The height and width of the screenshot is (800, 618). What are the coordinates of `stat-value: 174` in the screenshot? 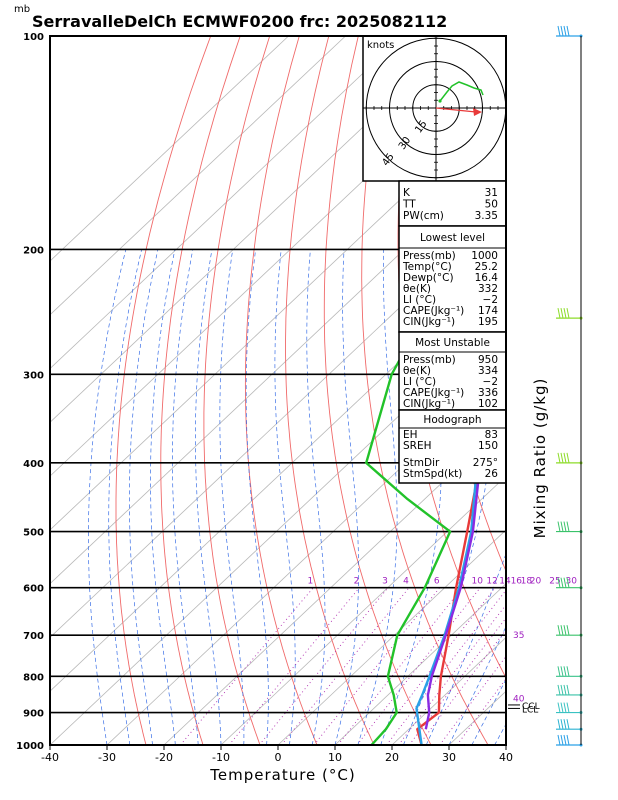 It's located at (488, 311).